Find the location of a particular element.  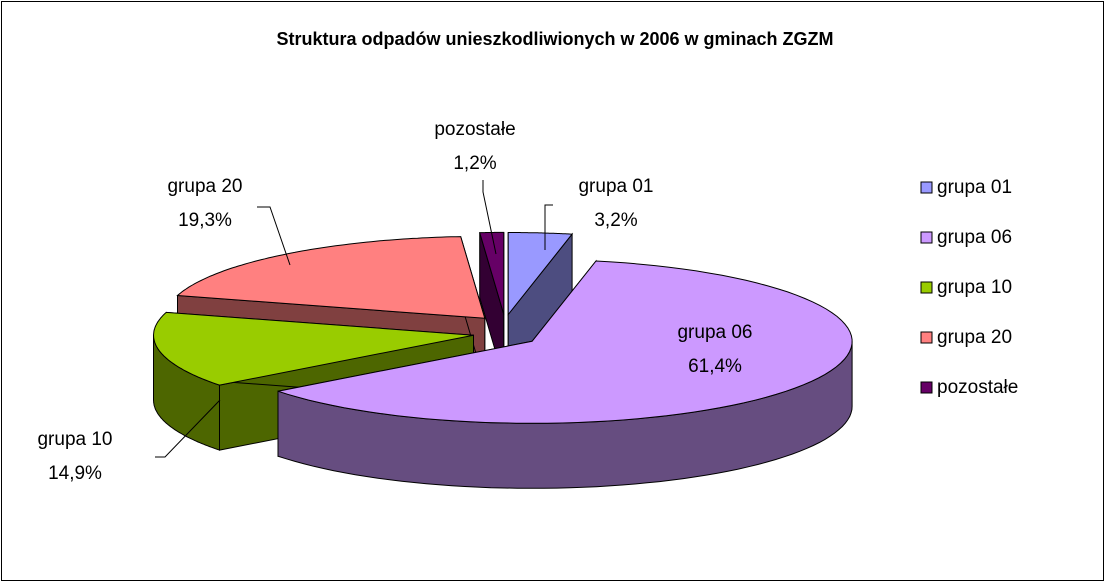

legend-label: pozostałe is located at coordinates (977, 387).